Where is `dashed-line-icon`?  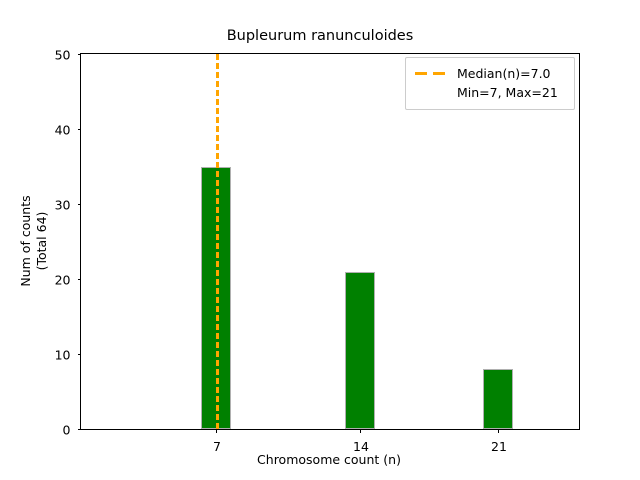 dashed-line-icon is located at coordinates (431, 74).